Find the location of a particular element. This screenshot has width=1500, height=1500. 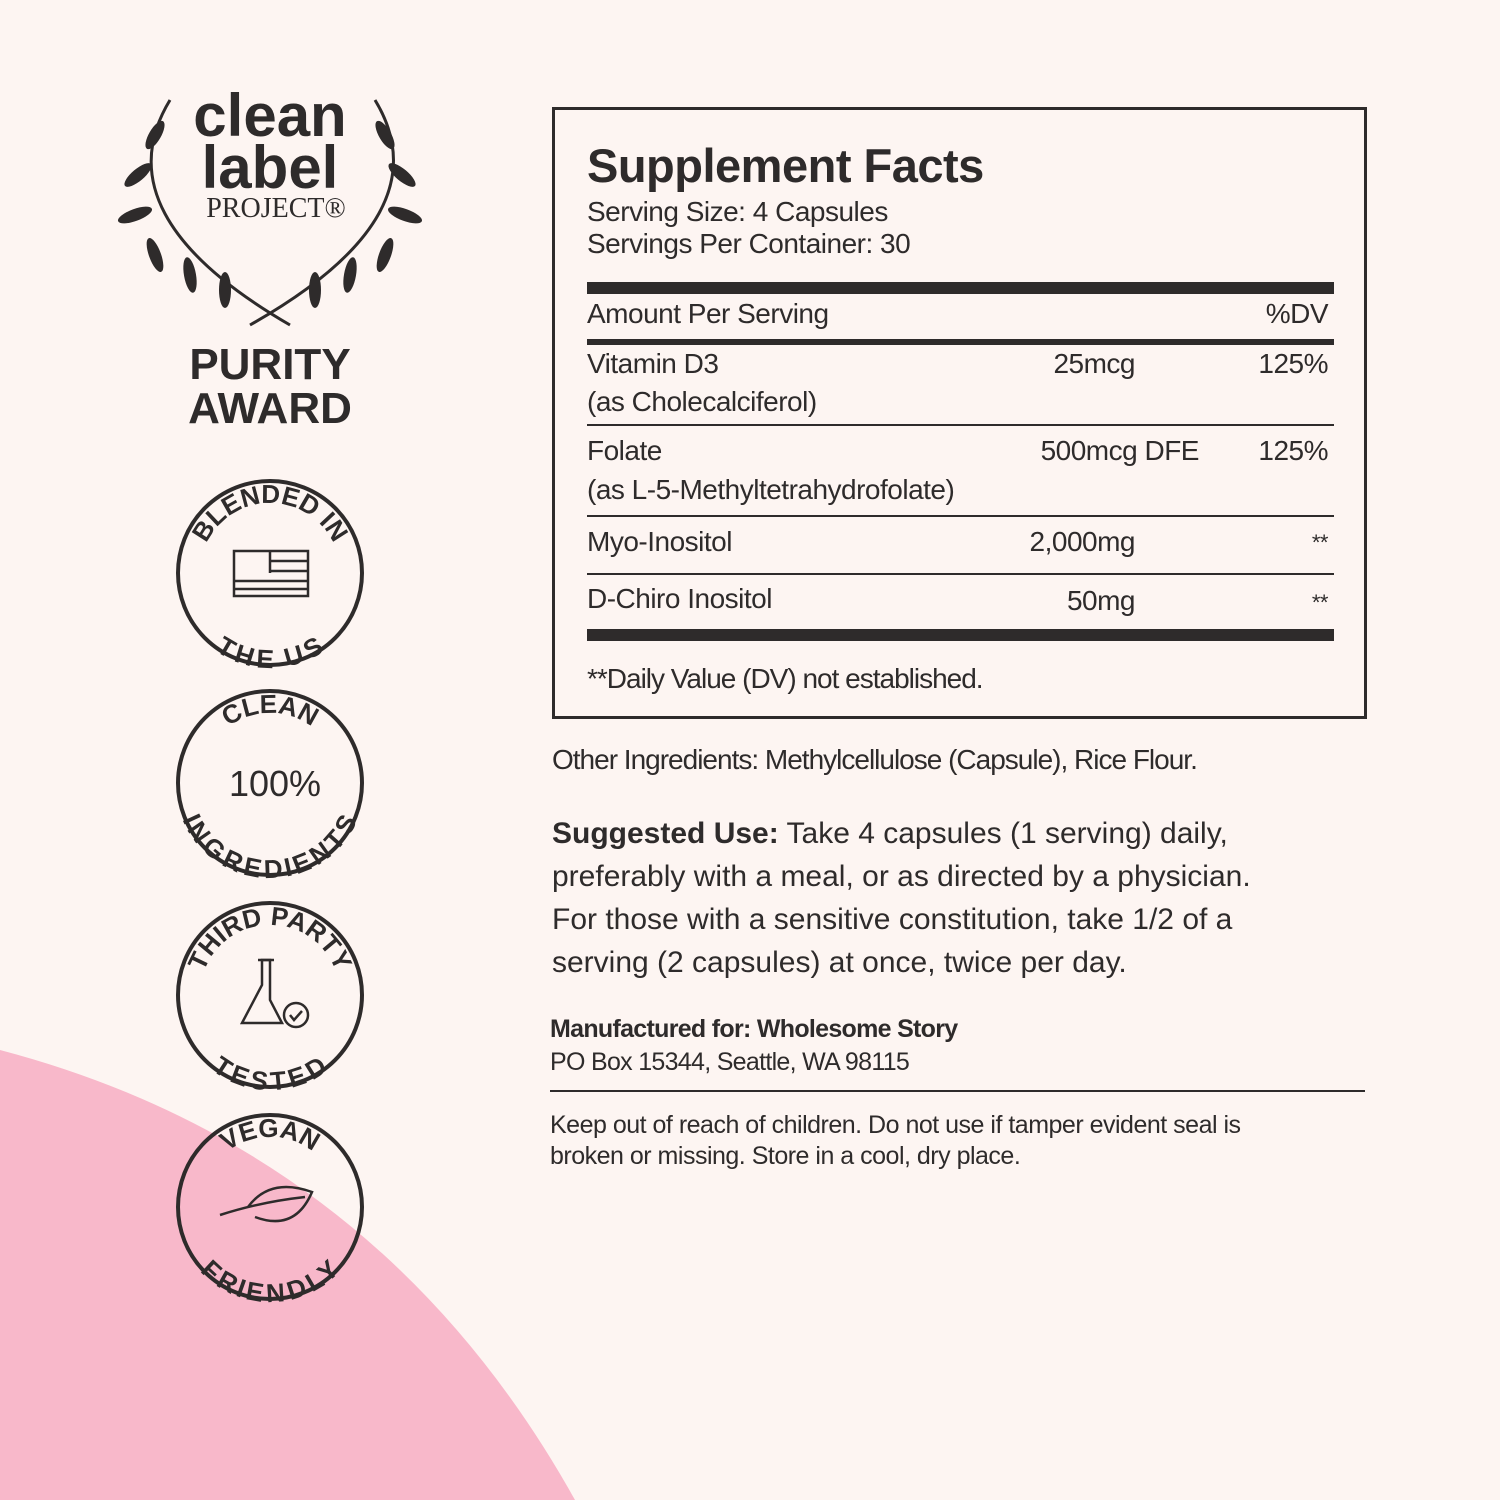

badge-bottom-text: THE US is located at coordinates (270, 652).